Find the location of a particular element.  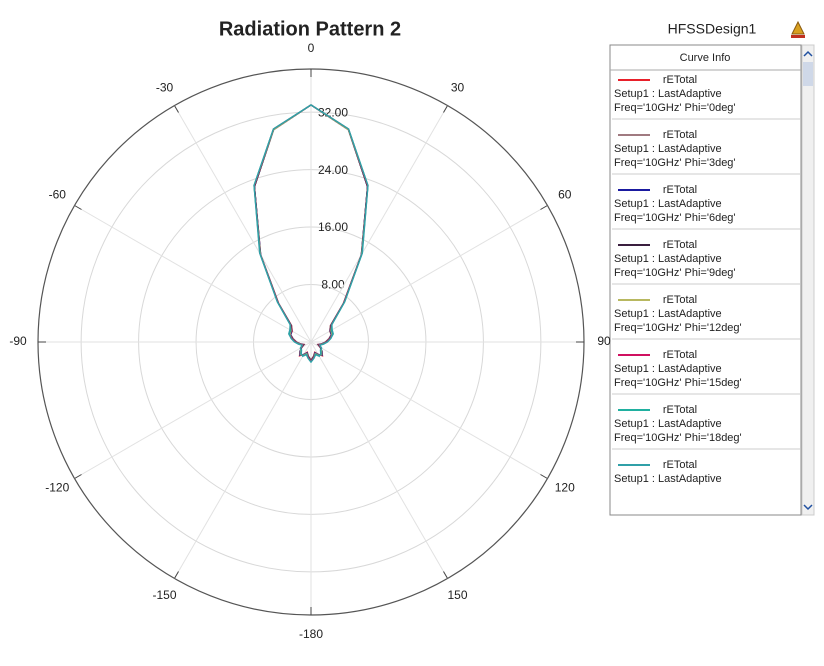

legend-freq: Freq='10GHz' Phi='12deg' is located at coordinates (678, 328).